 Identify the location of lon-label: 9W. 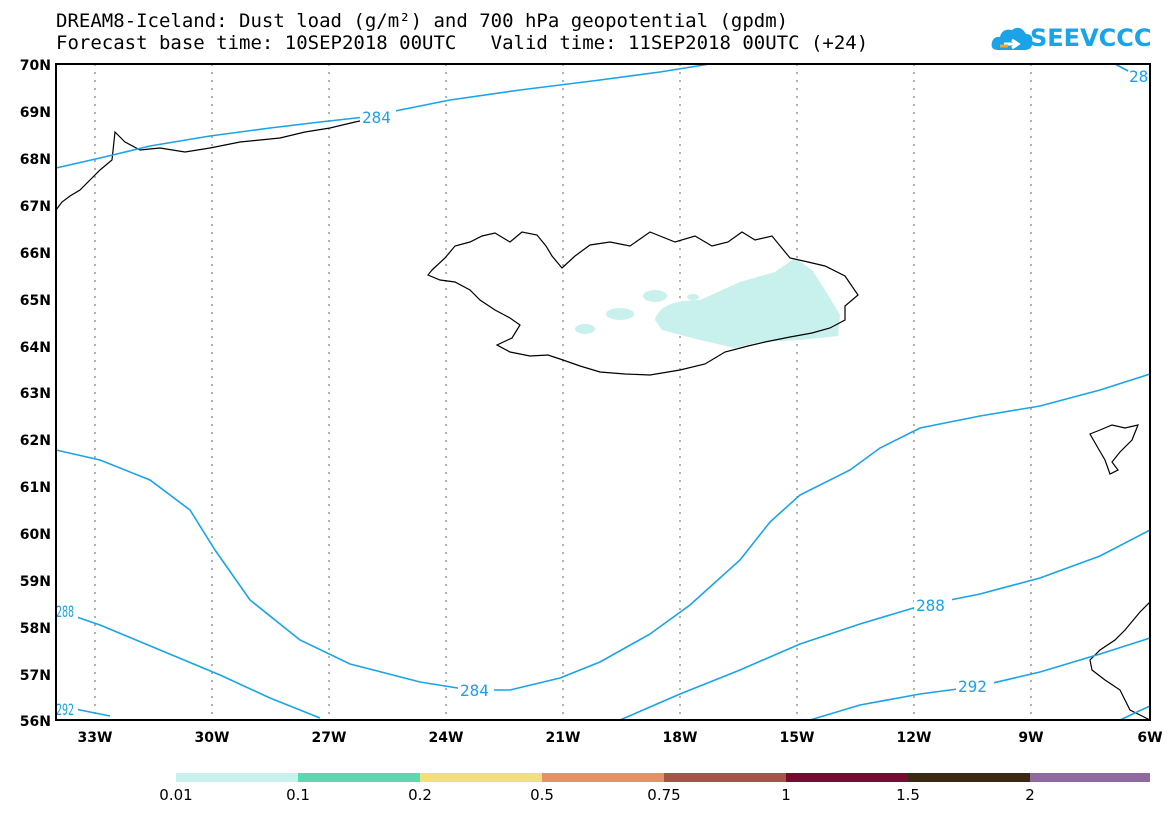
(1030, 738).